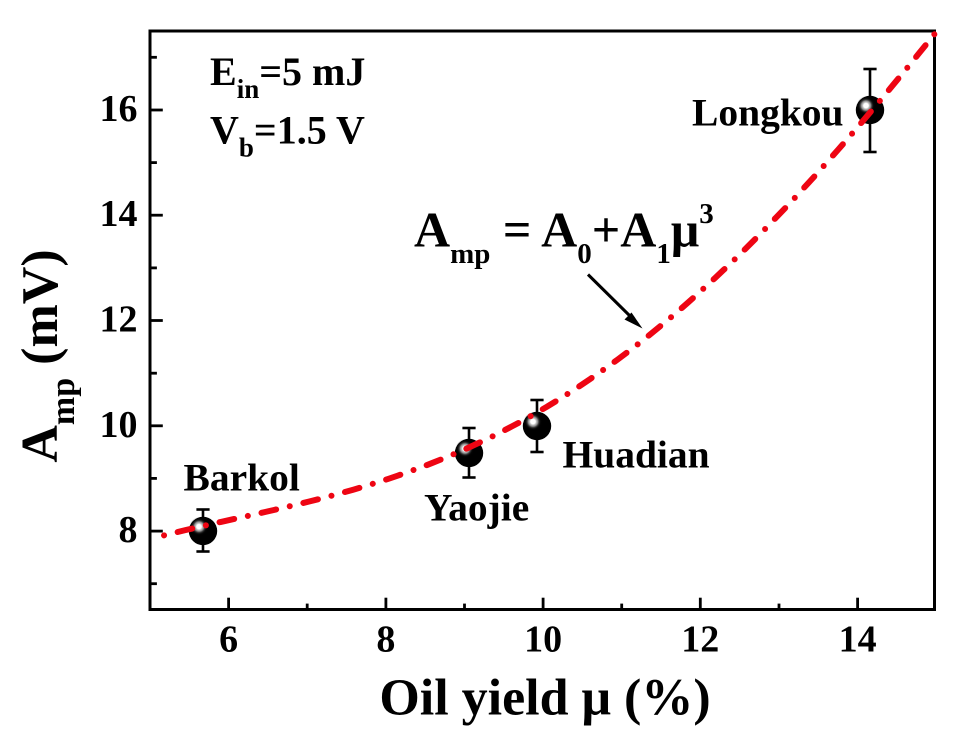  I want to click on svg-text: 16, so click(119, 109).